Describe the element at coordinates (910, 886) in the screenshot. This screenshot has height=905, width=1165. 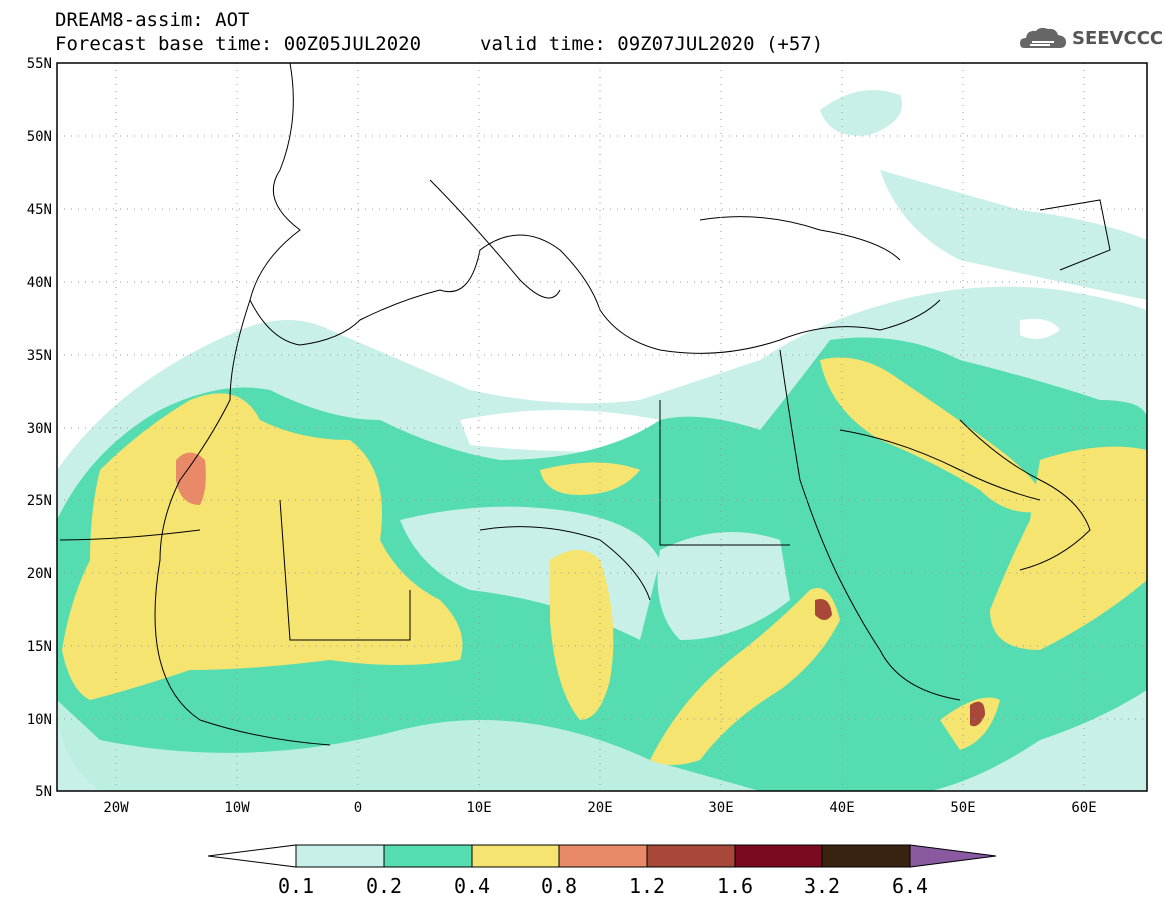
I see `colorbar-label: 6.4` at that location.